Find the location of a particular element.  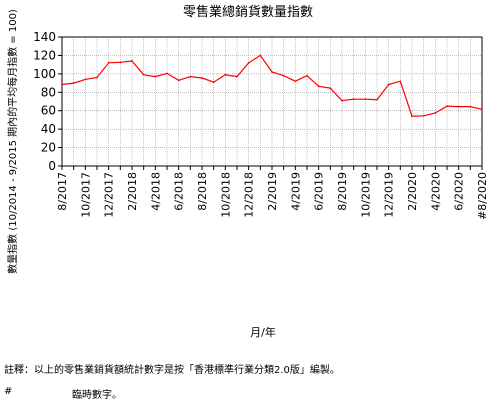

x-tick-label: 2/2019 is located at coordinates (272, 191).